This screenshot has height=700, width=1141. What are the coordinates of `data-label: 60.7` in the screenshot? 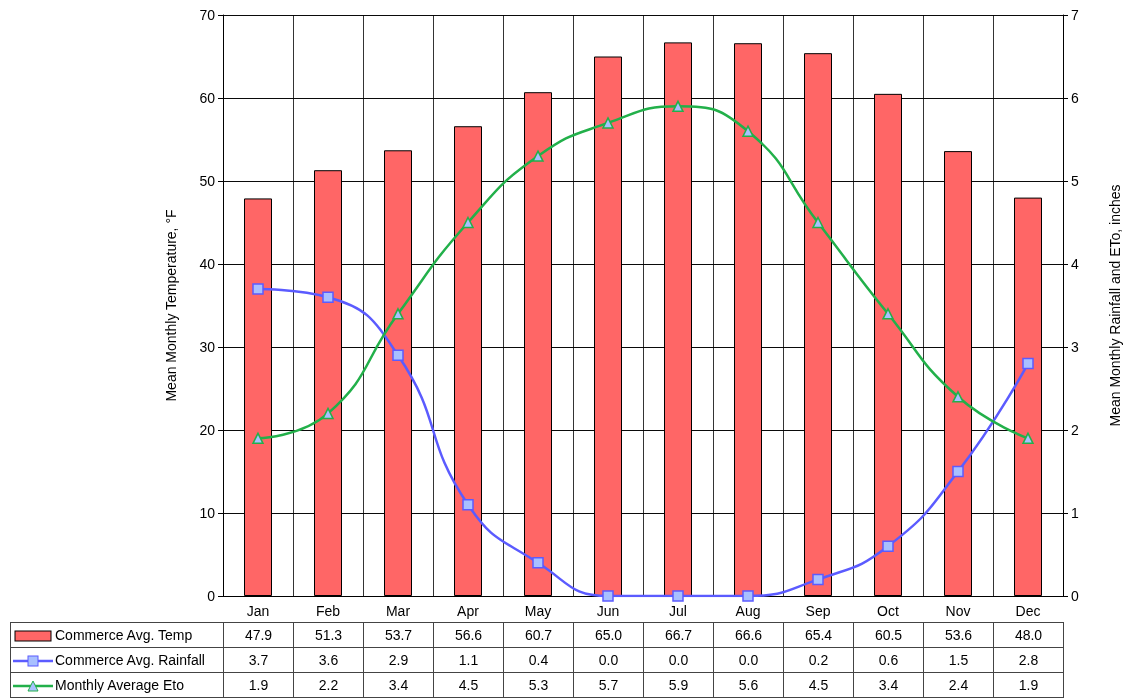 It's located at (538, 635).